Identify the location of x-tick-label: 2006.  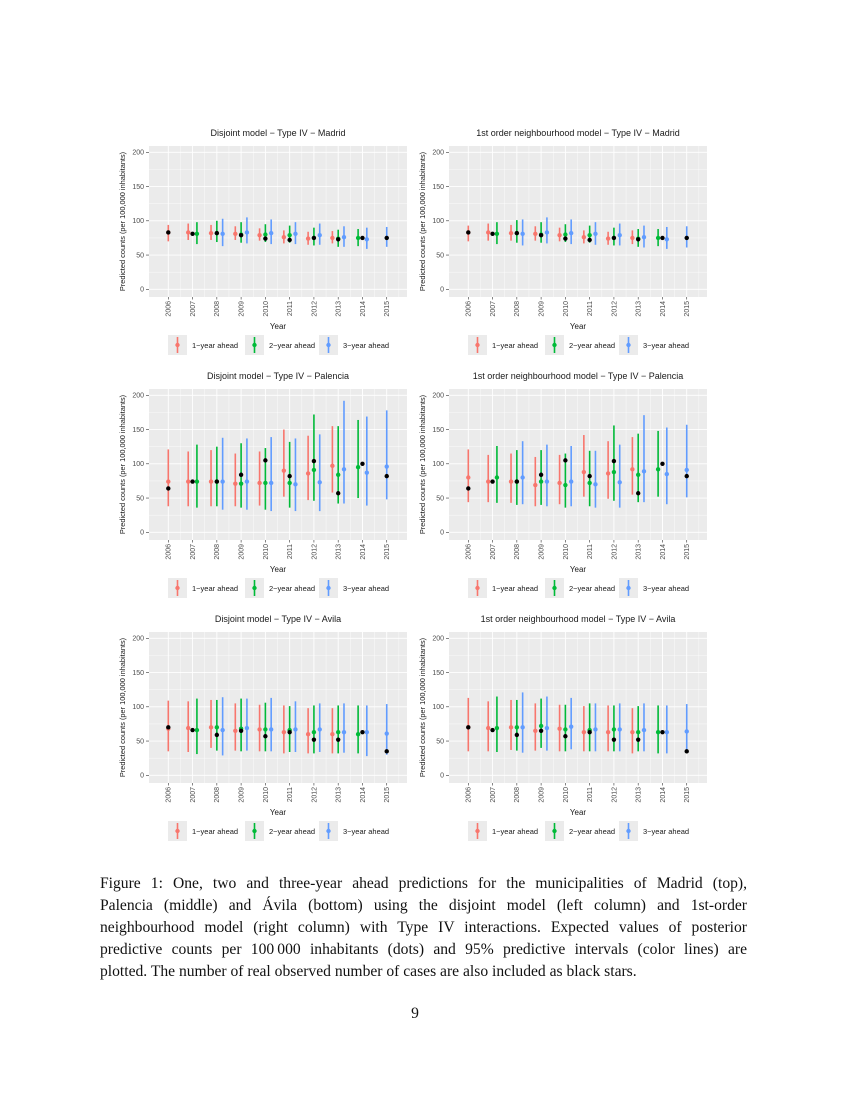
(169, 795).